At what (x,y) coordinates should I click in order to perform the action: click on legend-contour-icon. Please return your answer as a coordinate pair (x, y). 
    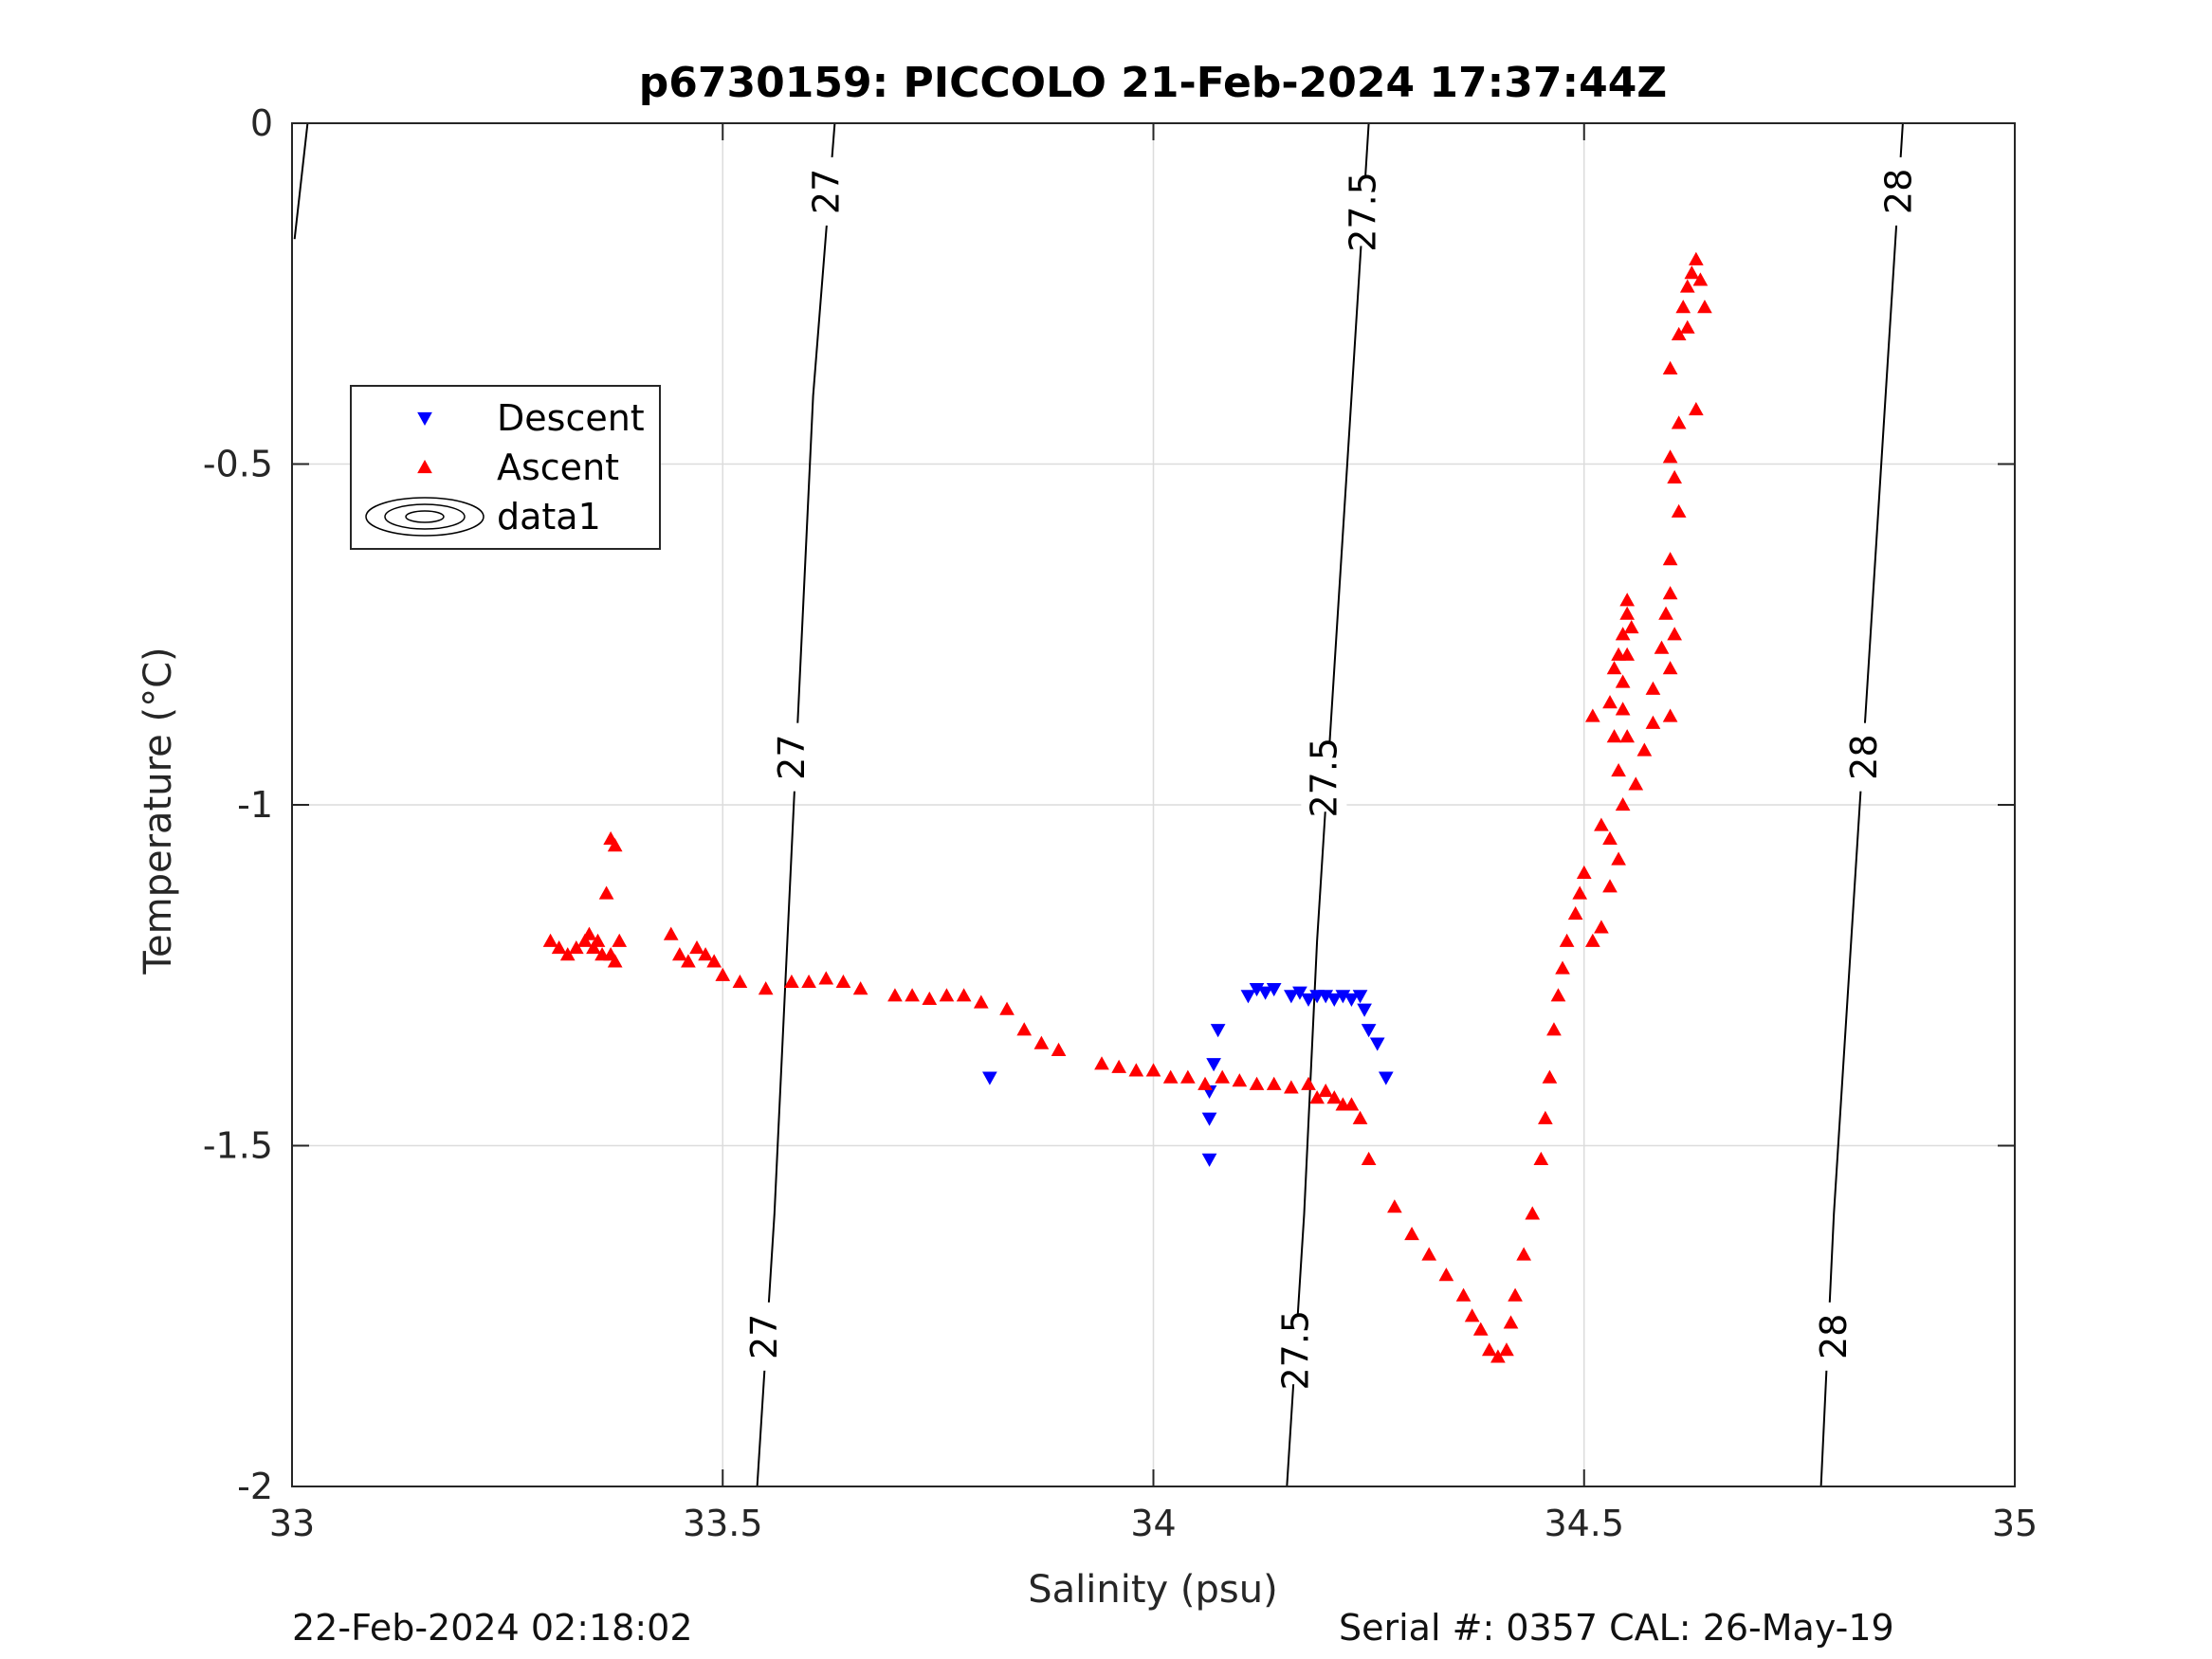
    Looking at the image, I should click on (425, 516).